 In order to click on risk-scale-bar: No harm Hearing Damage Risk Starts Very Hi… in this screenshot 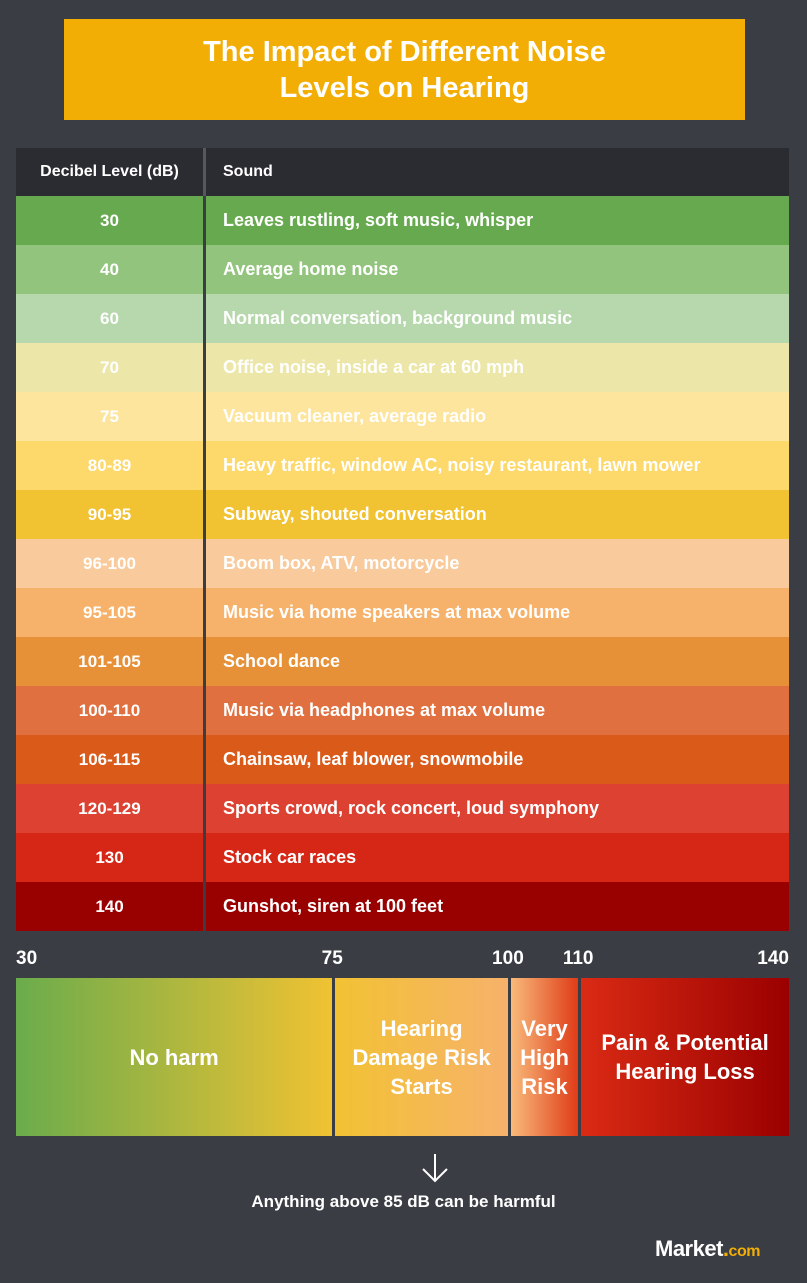, I will do `click(402, 1057)`.